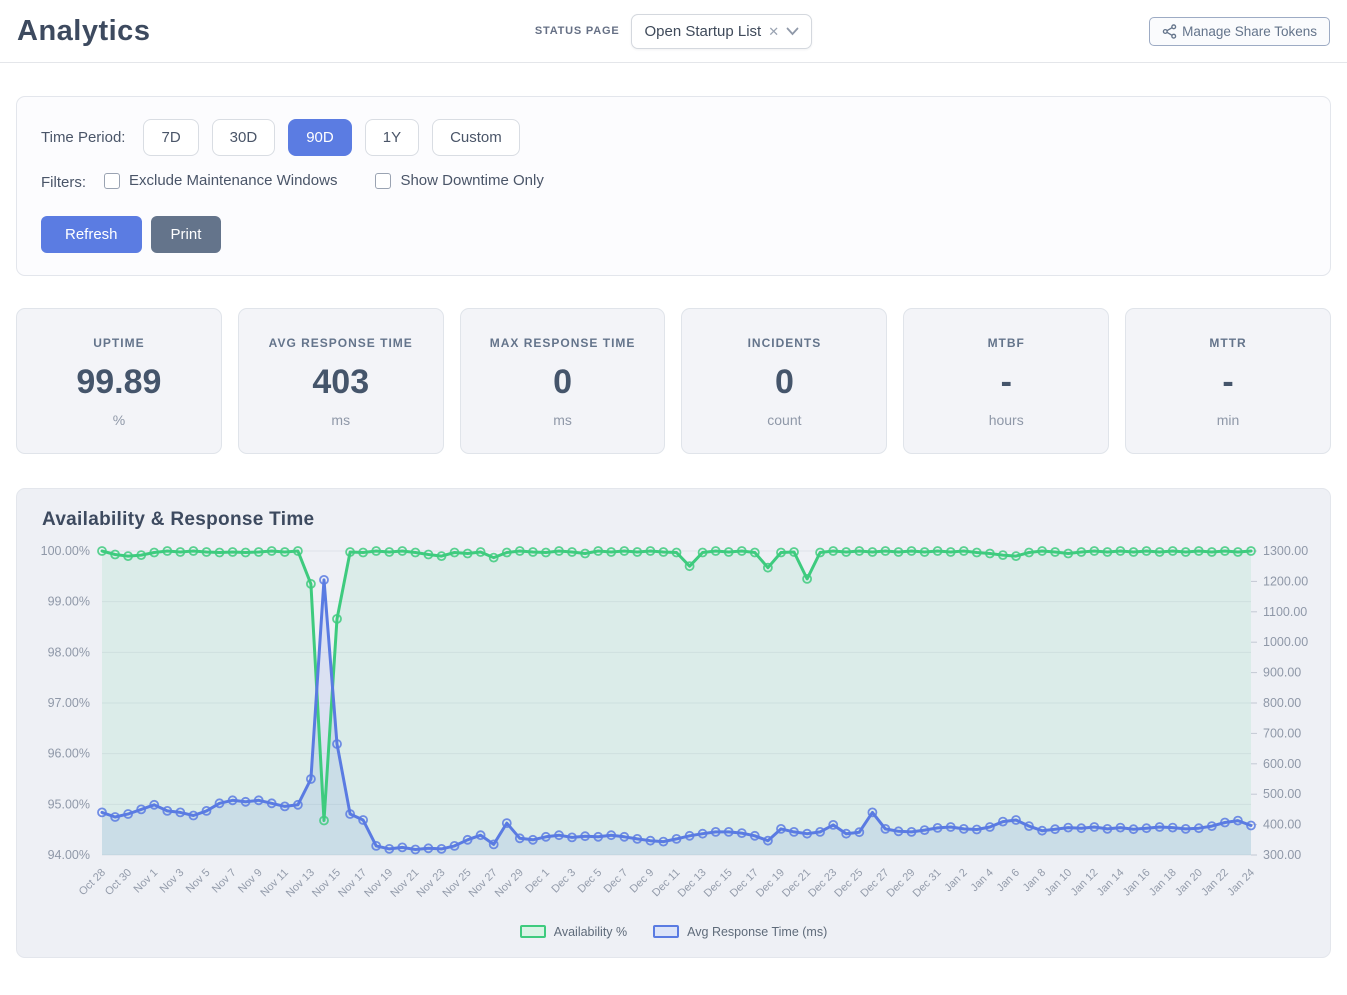  What do you see at coordinates (774, 31) in the screenshot?
I see `clear-selection-icon: ✕` at bounding box center [774, 31].